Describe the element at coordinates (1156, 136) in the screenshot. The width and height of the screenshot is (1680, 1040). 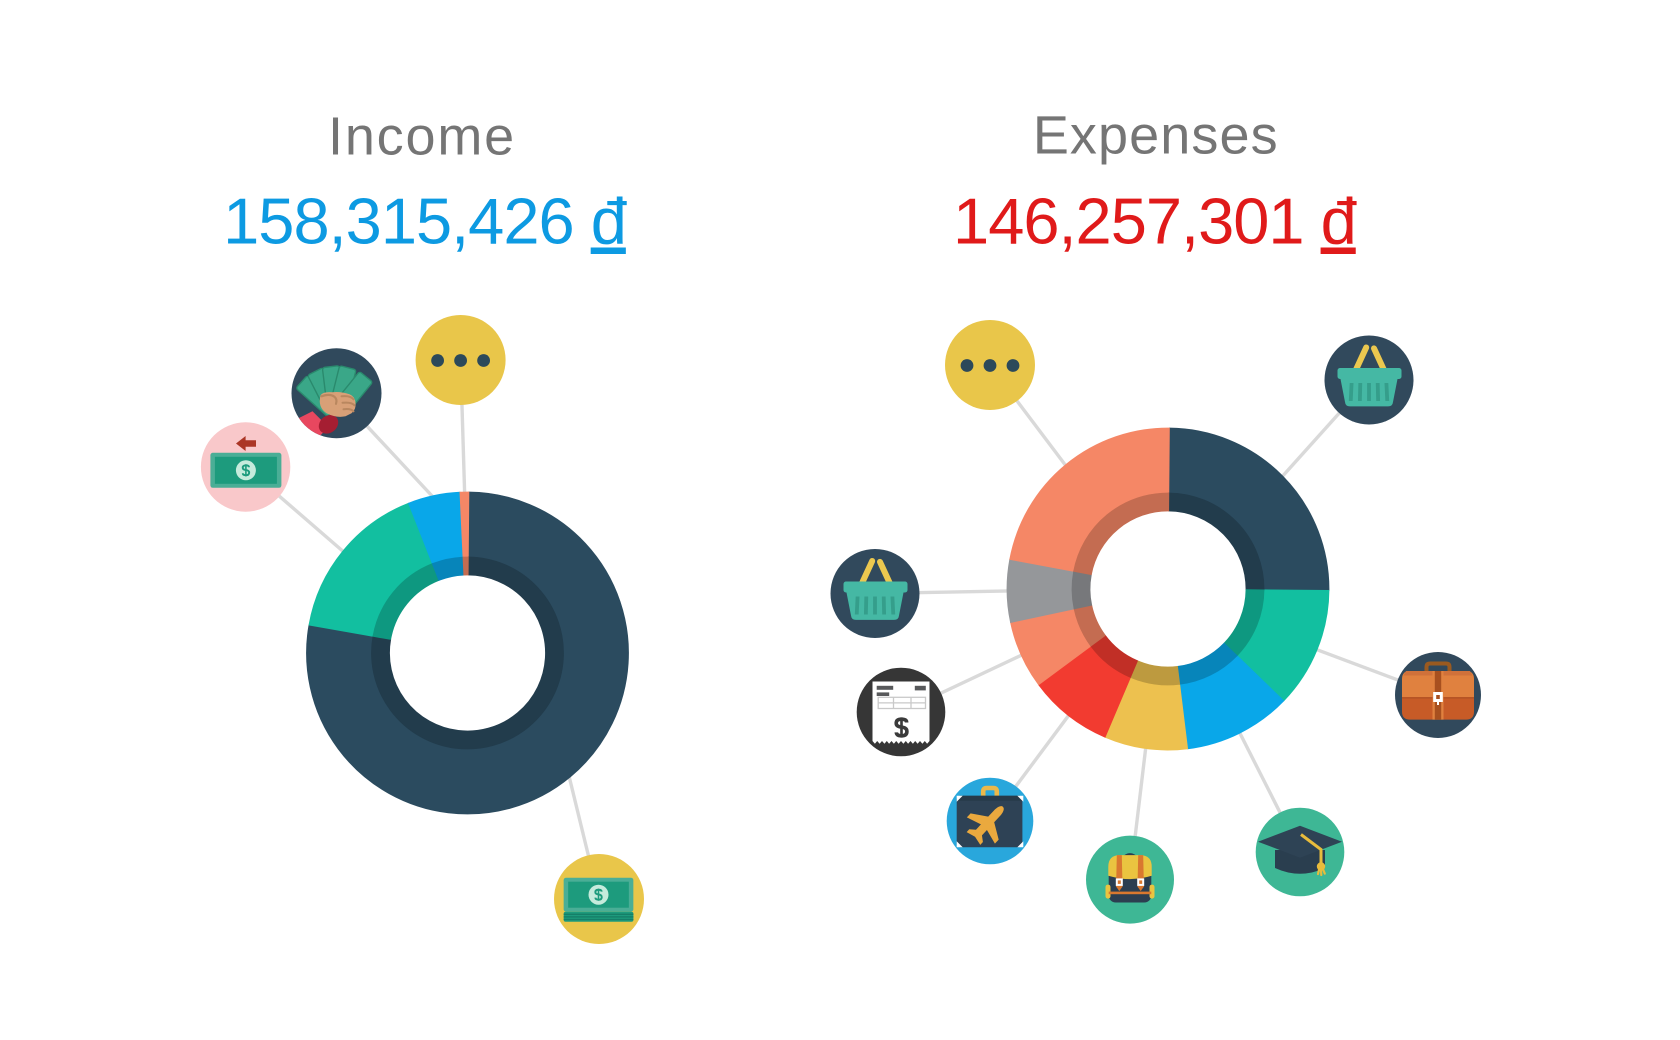
I see `svg-text: Expenses` at that location.